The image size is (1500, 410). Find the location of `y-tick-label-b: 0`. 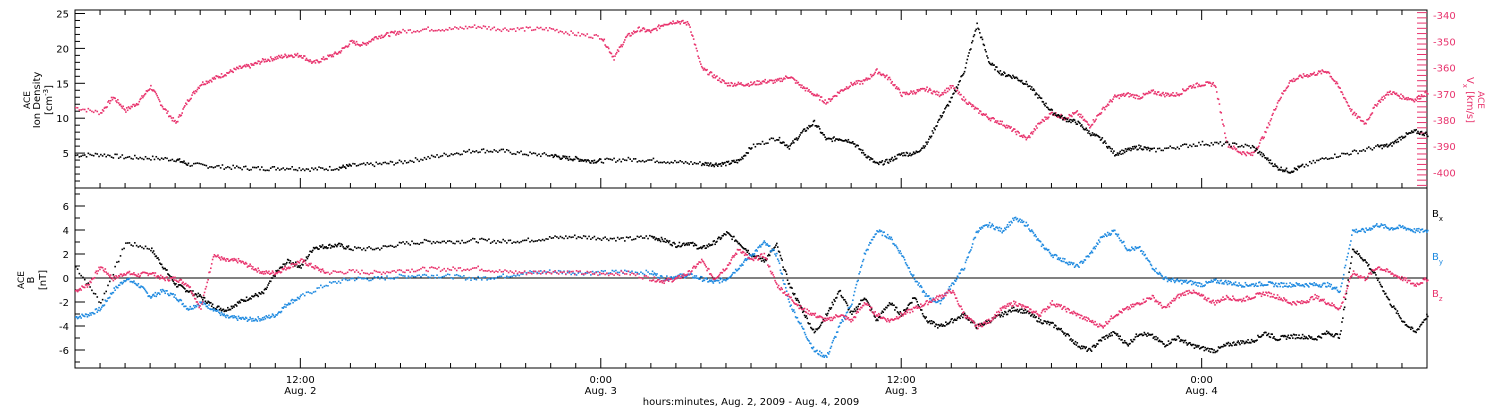

y-tick-label-b: 0 is located at coordinates (66, 279).